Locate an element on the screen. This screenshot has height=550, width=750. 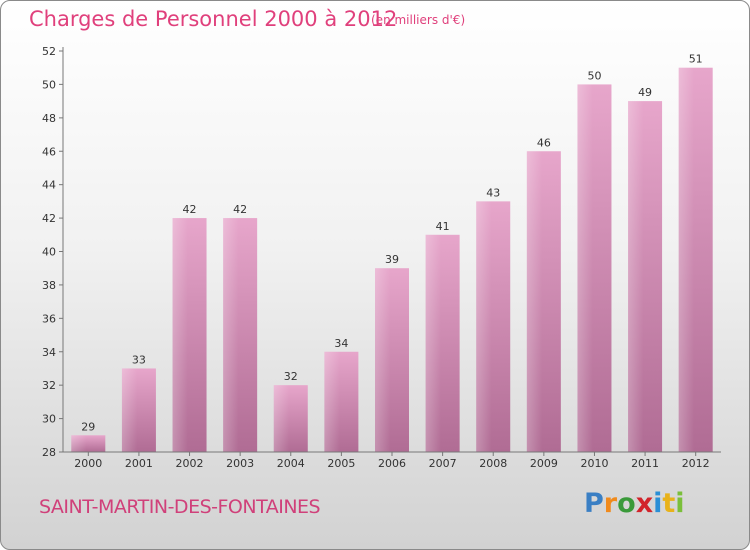
y-tick-label: 28 is located at coordinates (49, 452).